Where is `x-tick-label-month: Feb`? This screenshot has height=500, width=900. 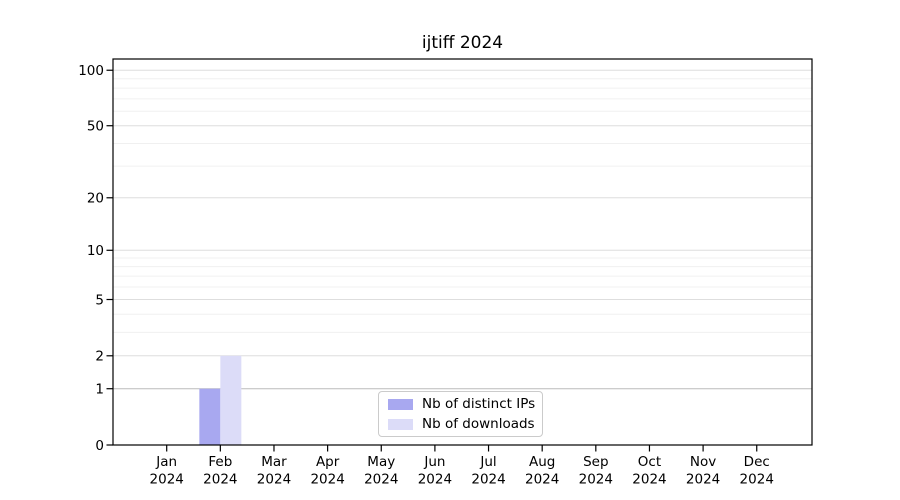 x-tick-label-month: Feb is located at coordinates (220, 462).